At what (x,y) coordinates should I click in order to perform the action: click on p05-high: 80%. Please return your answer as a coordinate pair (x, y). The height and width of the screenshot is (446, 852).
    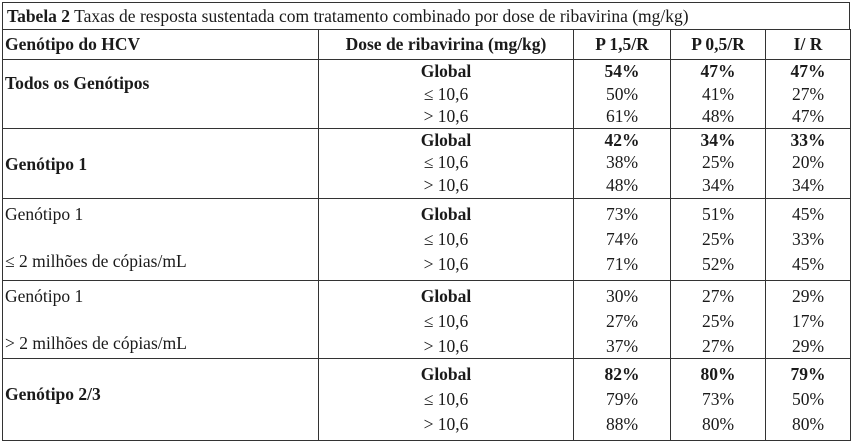
    Looking at the image, I should click on (718, 423).